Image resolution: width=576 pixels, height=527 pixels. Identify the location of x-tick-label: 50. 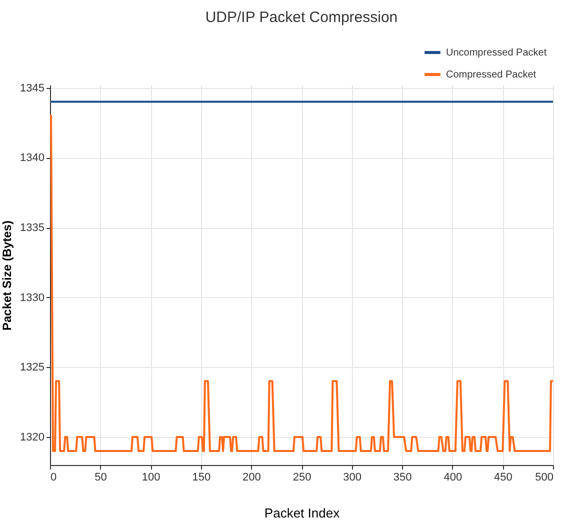
(100, 478).